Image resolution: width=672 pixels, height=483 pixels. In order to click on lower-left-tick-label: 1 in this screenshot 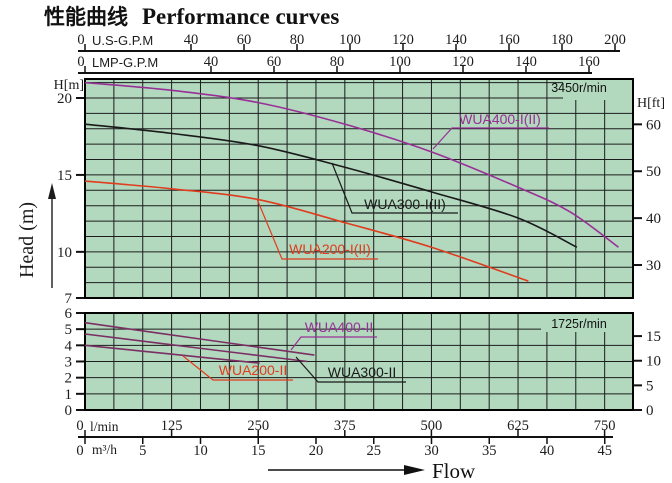, I will do `click(69, 395)`.